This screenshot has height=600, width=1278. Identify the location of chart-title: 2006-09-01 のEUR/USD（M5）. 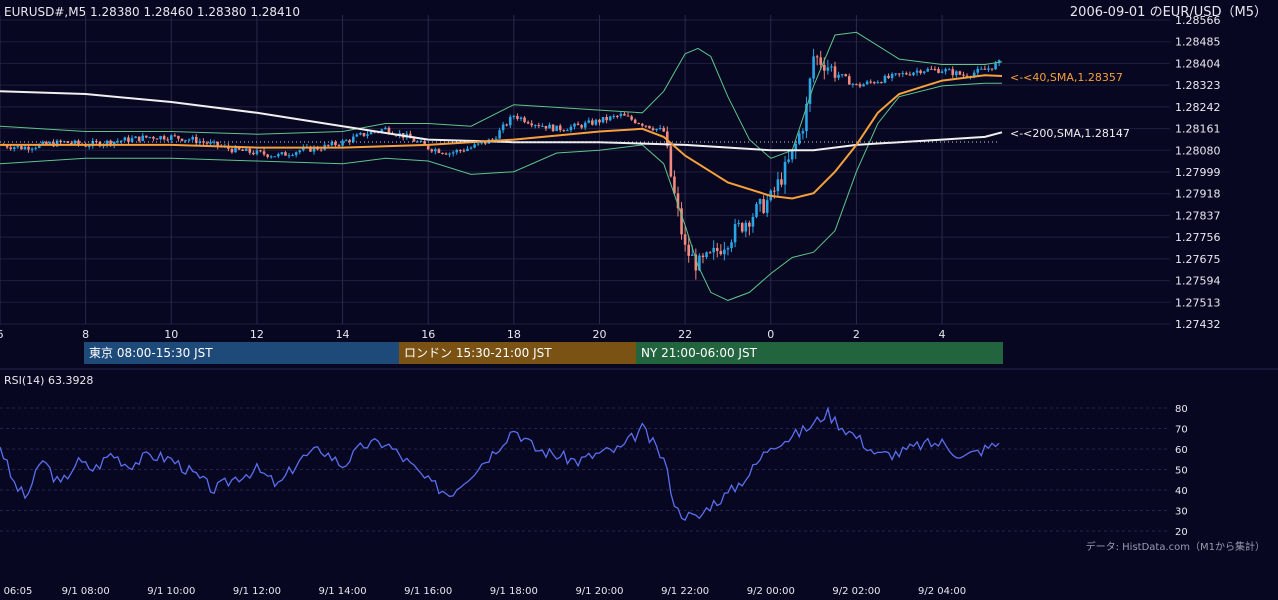
(1168, 12).